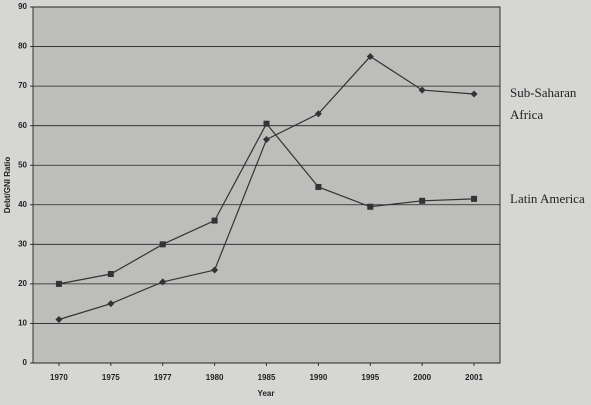 This screenshot has height=405, width=591. What do you see at coordinates (111, 377) in the screenshot?
I see `x-tick-label: 1975` at bounding box center [111, 377].